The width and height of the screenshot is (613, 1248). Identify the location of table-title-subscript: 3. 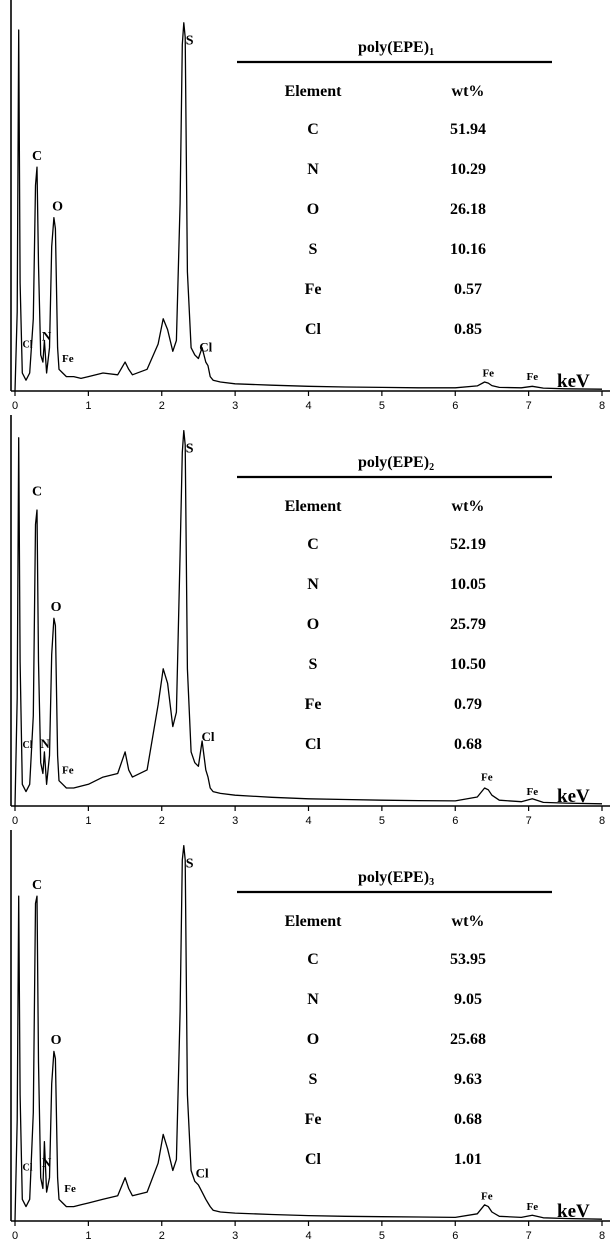
(431, 882).